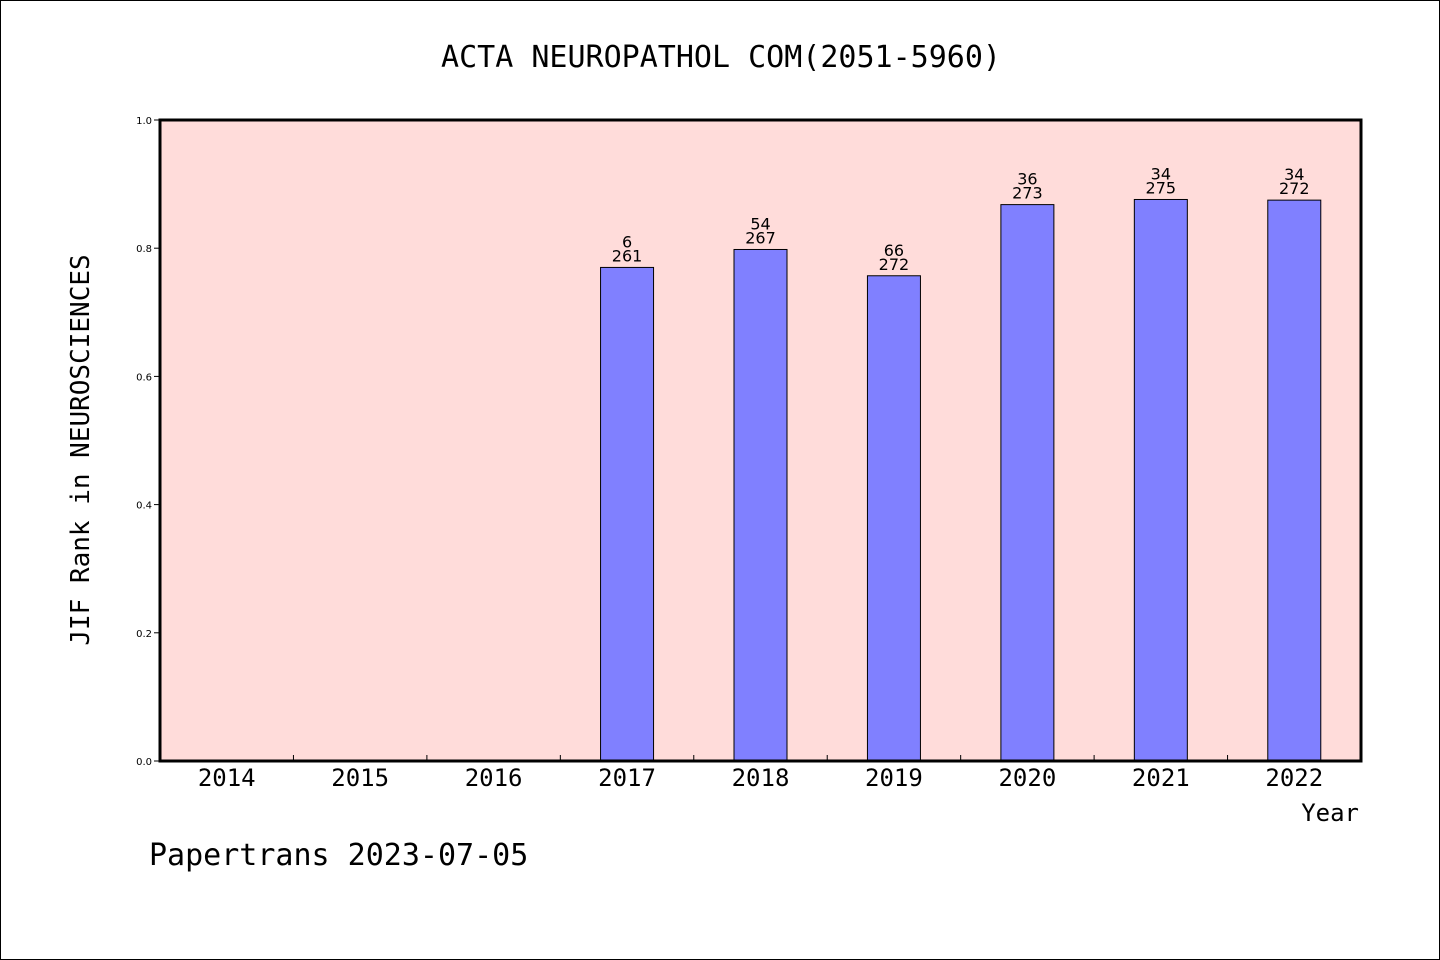 Image resolution: width=1440 pixels, height=960 pixels. What do you see at coordinates (144, 121) in the screenshot?
I see `y-tick-label: 1.0` at bounding box center [144, 121].